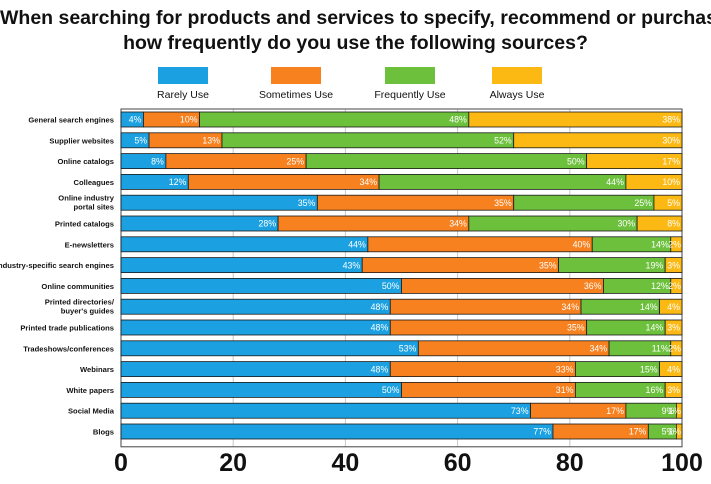 Image resolution: width=711 pixels, height=484 pixels. What do you see at coordinates (565, 390) in the screenshot?
I see `data-label-sometimes-use-white-papers: 31%` at bounding box center [565, 390].